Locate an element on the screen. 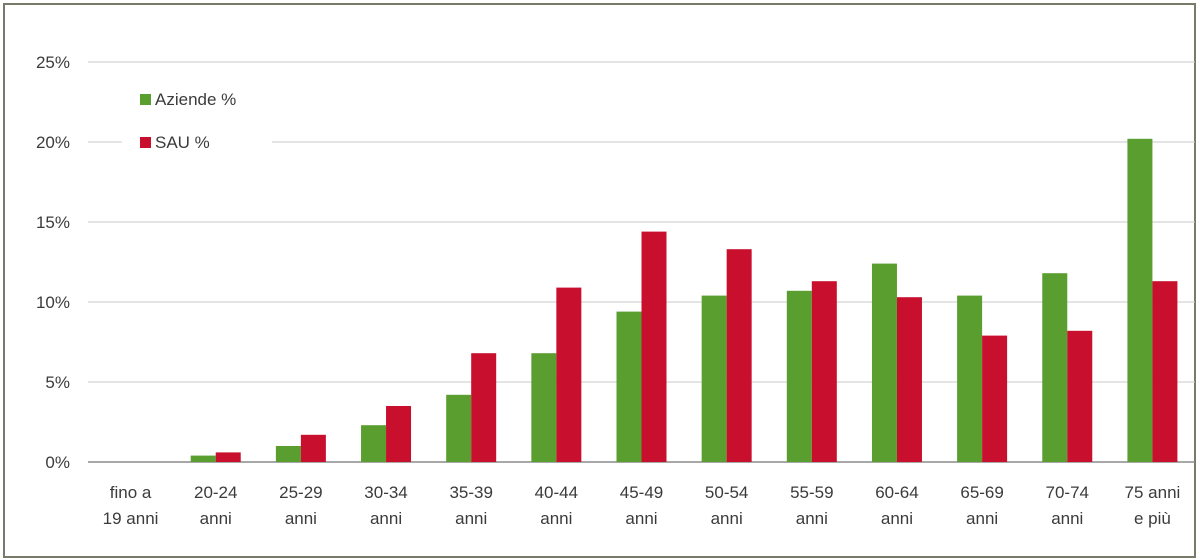 The image size is (1199, 560). legend: Aziende % SAU % is located at coordinates (197, 121).